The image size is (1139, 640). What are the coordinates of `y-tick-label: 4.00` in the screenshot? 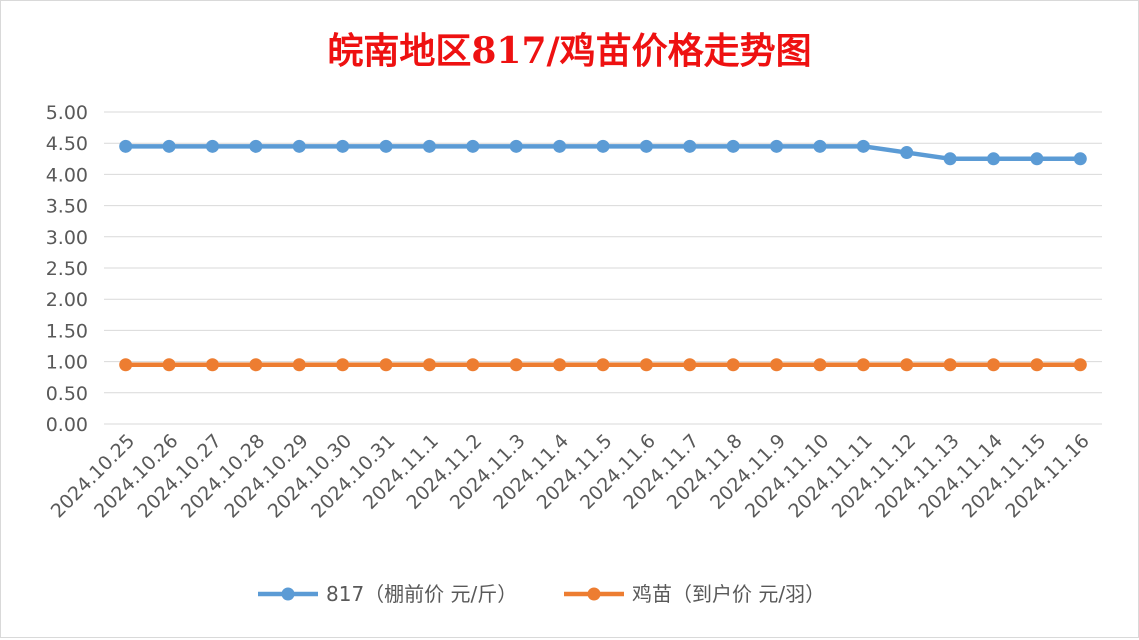 It's located at (67, 175).